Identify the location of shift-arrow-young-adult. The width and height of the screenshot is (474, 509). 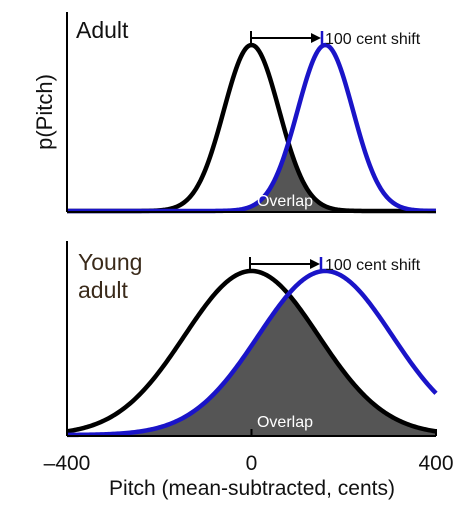
(286, 264).